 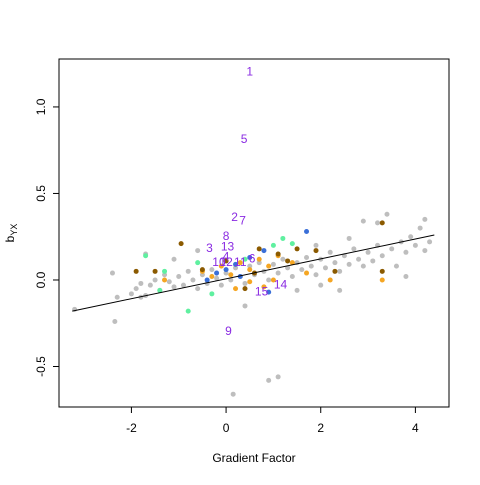 What do you see at coordinates (252, 258) in the screenshot?
I see `point-label: 6` at bounding box center [252, 258].